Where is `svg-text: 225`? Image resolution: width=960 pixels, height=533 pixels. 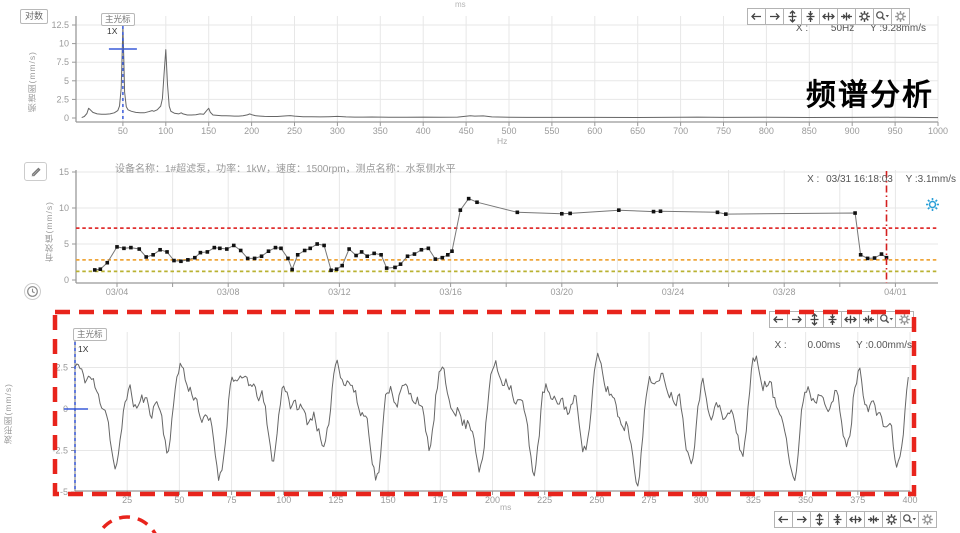 svg-text: 225 is located at coordinates (544, 500).